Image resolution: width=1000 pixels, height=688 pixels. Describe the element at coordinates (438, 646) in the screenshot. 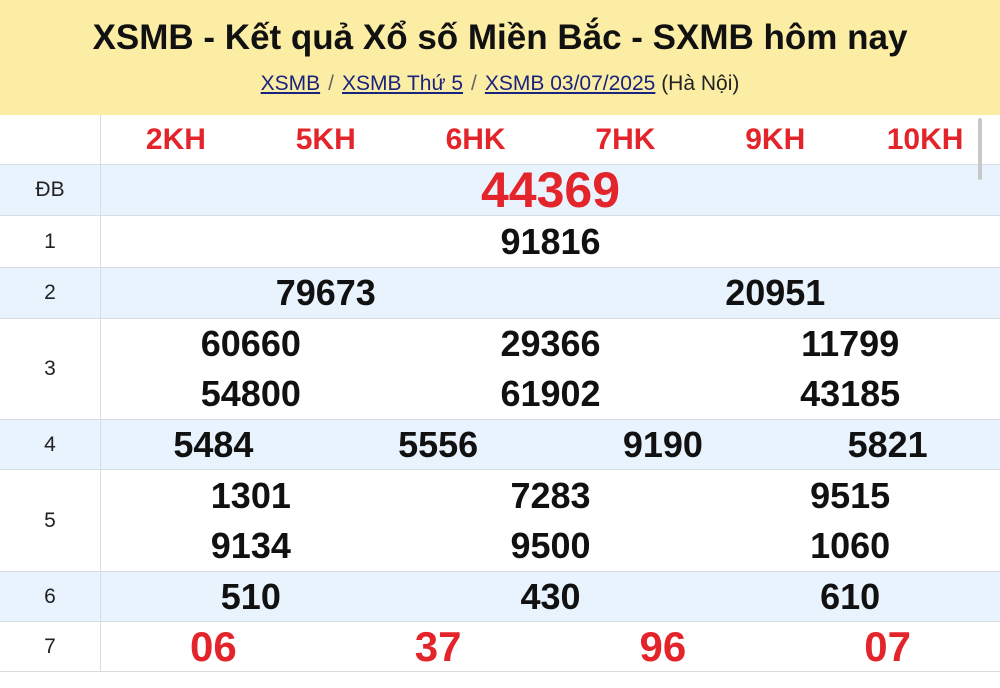

I see `prize-number: 37` at that location.